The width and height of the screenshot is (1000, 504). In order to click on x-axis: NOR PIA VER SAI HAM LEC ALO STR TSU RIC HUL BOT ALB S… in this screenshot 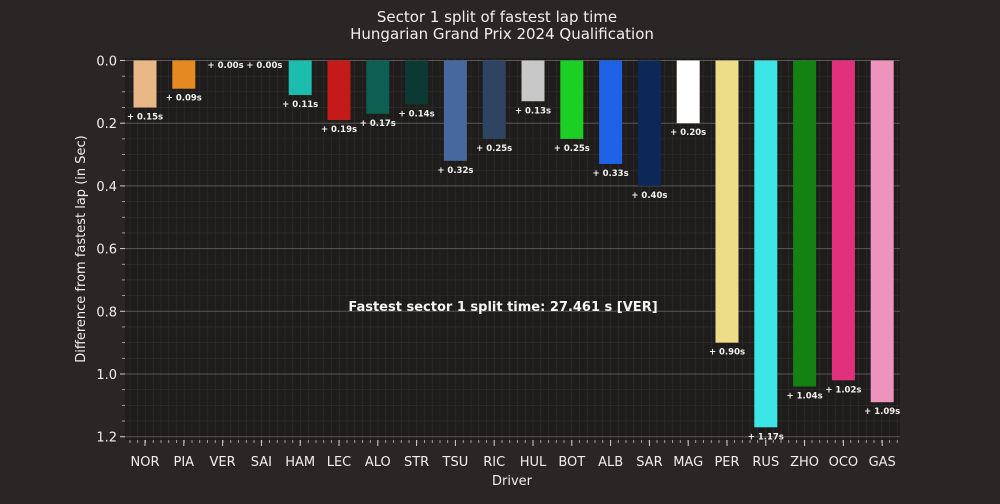, I will do `click(513, 455)`.